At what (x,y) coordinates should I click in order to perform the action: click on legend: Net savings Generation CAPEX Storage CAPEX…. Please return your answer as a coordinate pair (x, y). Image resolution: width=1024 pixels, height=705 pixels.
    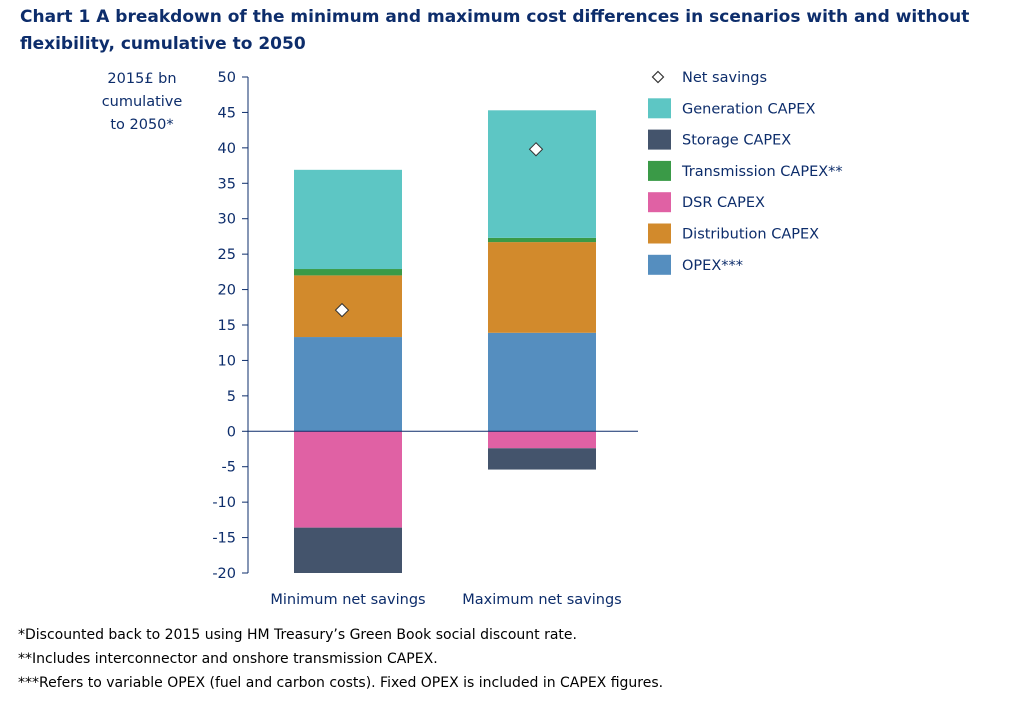
    Looking at the image, I should click on (745, 172).